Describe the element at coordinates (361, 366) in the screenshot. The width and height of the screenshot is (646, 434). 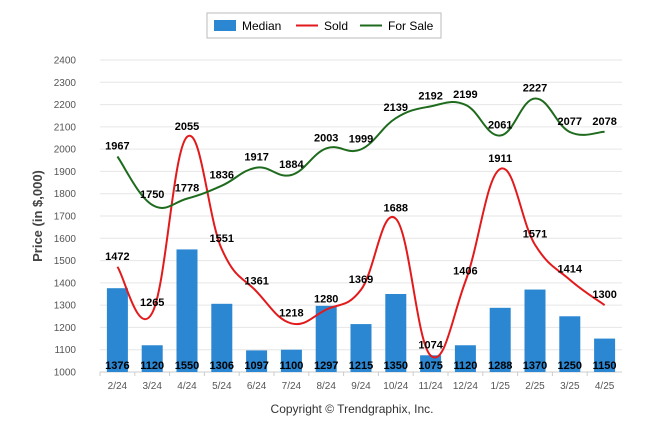
I see `median-value-label: 1215` at that location.